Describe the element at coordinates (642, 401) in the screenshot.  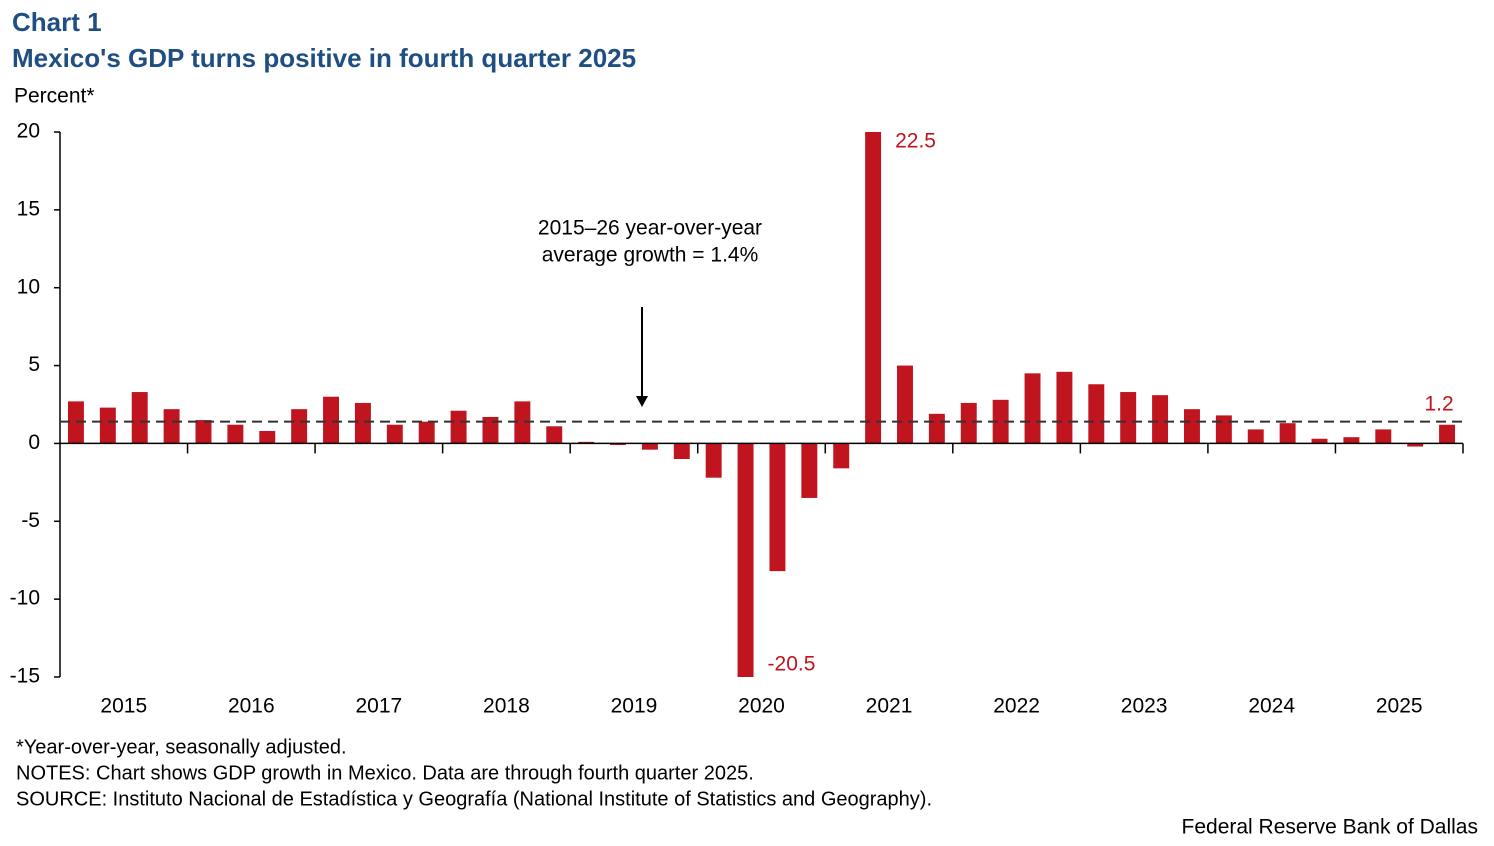
I see `arrow-head` at that location.